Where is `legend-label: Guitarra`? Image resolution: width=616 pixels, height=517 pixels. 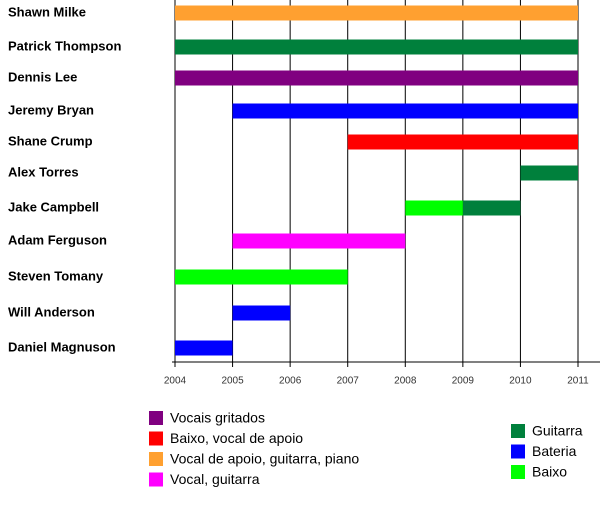 legend-label: Guitarra is located at coordinates (557, 431).